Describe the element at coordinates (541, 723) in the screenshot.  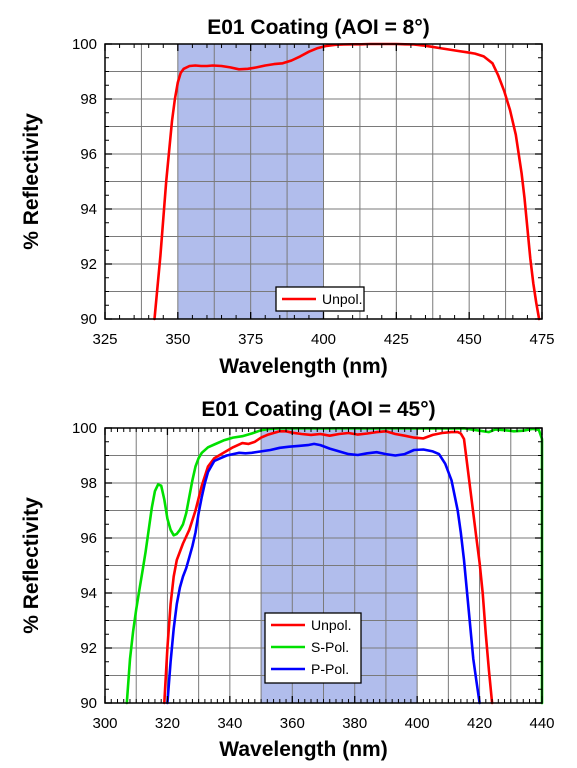
I see `x-tick-label: 440` at that location.